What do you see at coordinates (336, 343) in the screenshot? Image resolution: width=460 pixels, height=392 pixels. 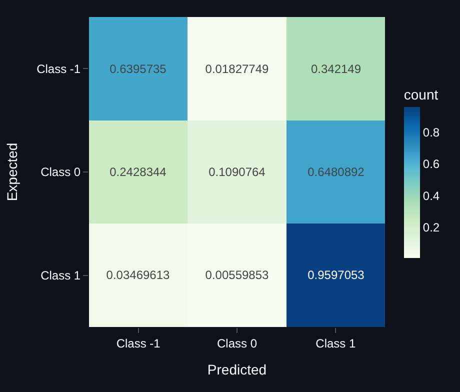 I see `x-tick-label: Class 1` at bounding box center [336, 343].